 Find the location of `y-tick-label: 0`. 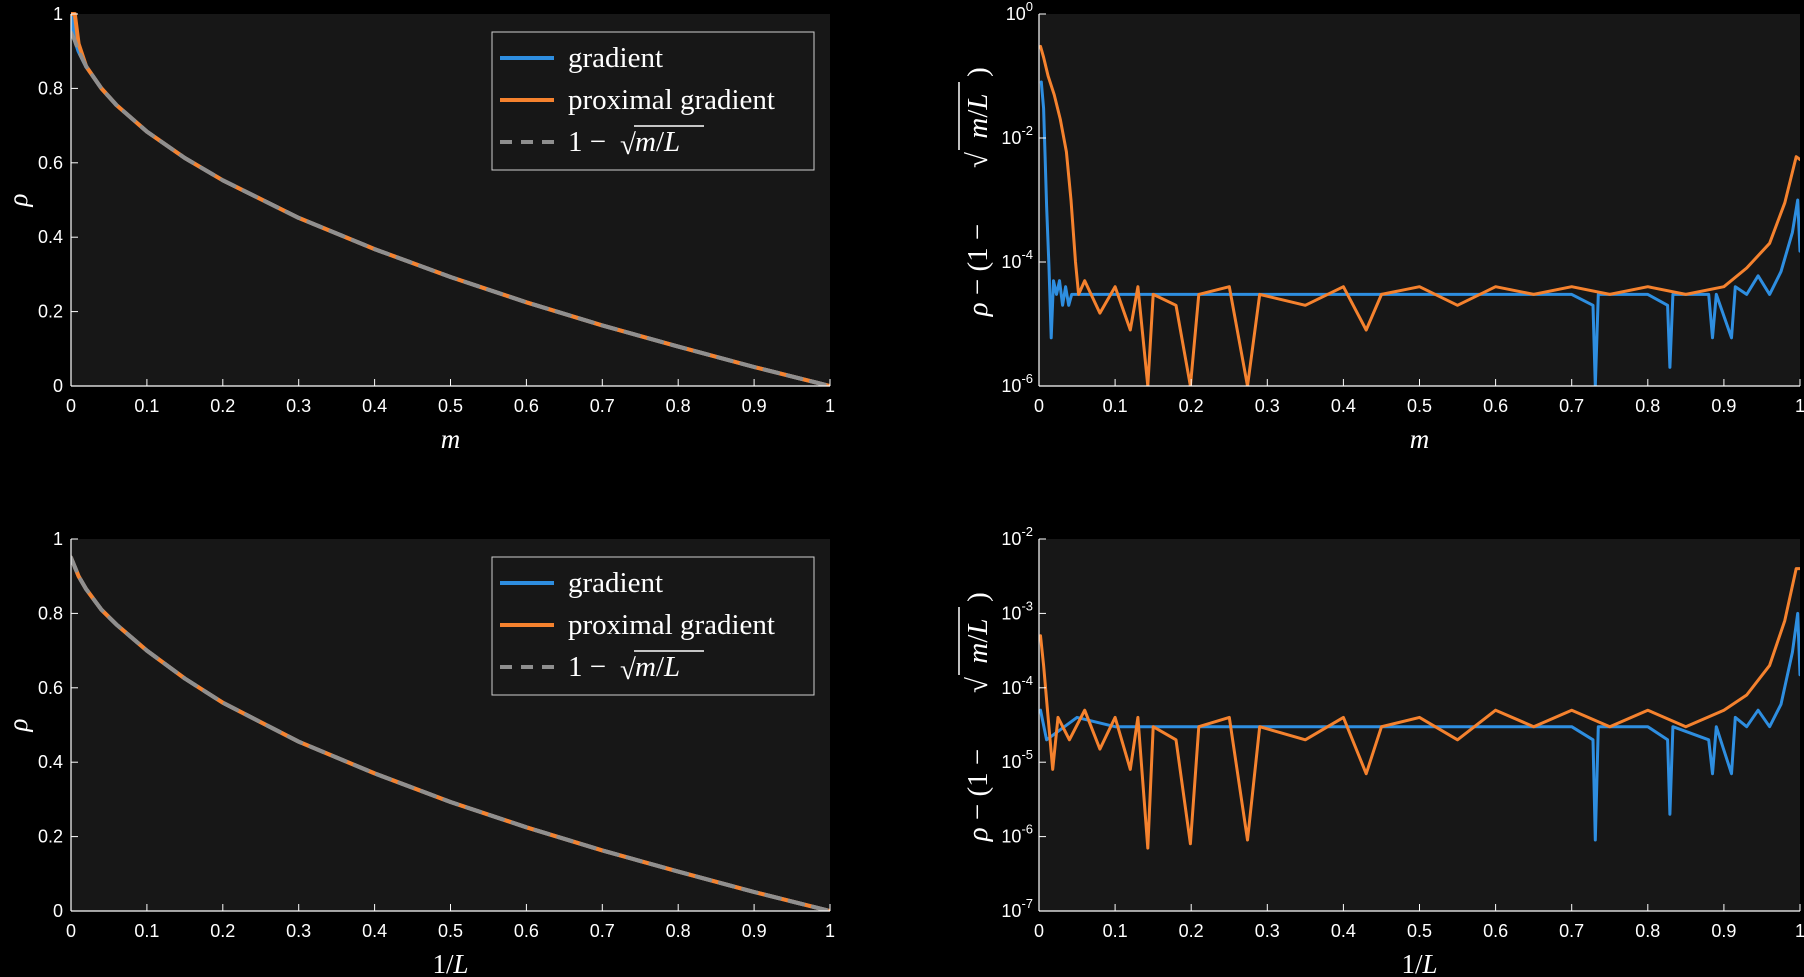

y-tick-label: 0 is located at coordinates (58, 911).